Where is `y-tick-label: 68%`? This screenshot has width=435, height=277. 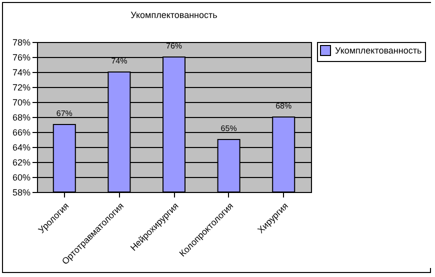
y-tick-label: 68% is located at coordinates (21, 117).